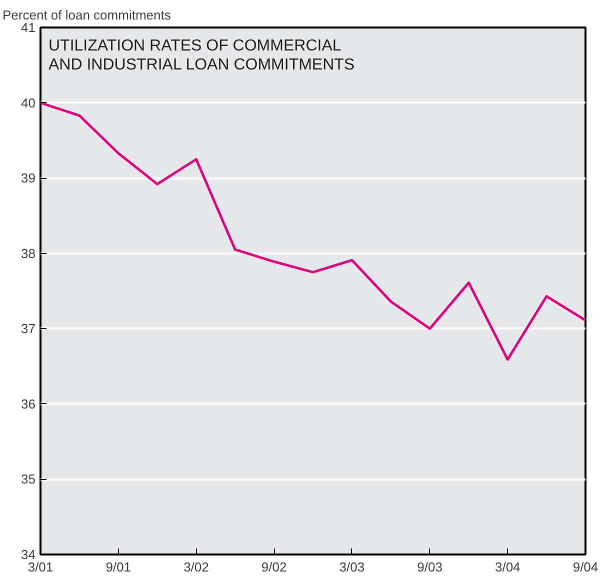 The width and height of the screenshot is (603, 584). Describe the element at coordinates (196, 567) in the screenshot. I see `x-tick-label: 3/02` at that location.